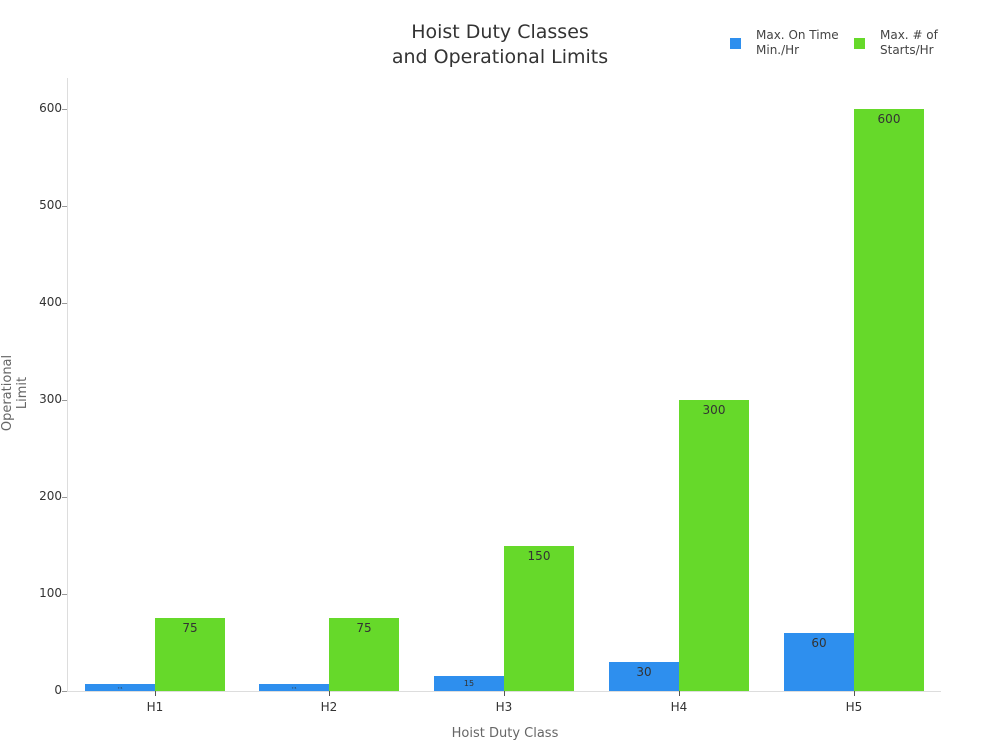 This screenshot has height=750, width=1000. I want to click on bar-value-label: 30, so click(644, 671).